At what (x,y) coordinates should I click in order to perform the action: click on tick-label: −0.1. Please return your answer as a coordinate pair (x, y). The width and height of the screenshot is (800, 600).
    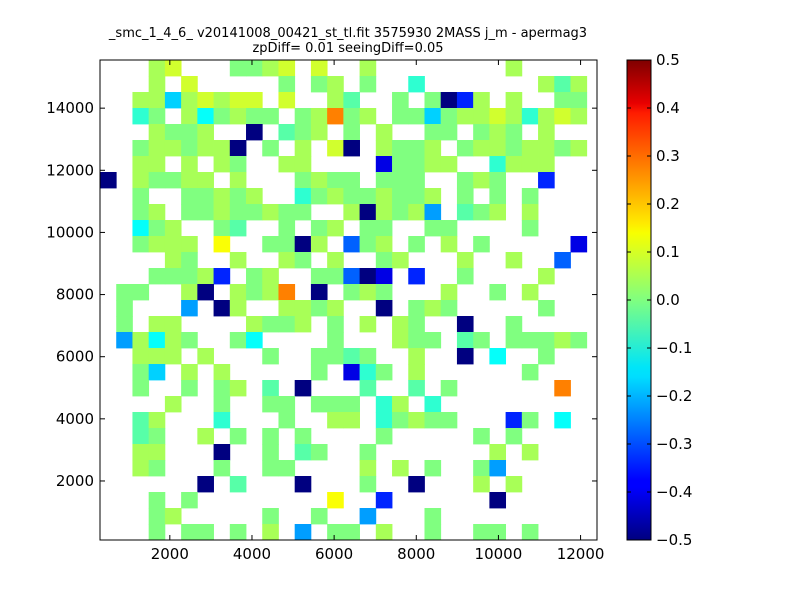
    Looking at the image, I should click on (674, 348).